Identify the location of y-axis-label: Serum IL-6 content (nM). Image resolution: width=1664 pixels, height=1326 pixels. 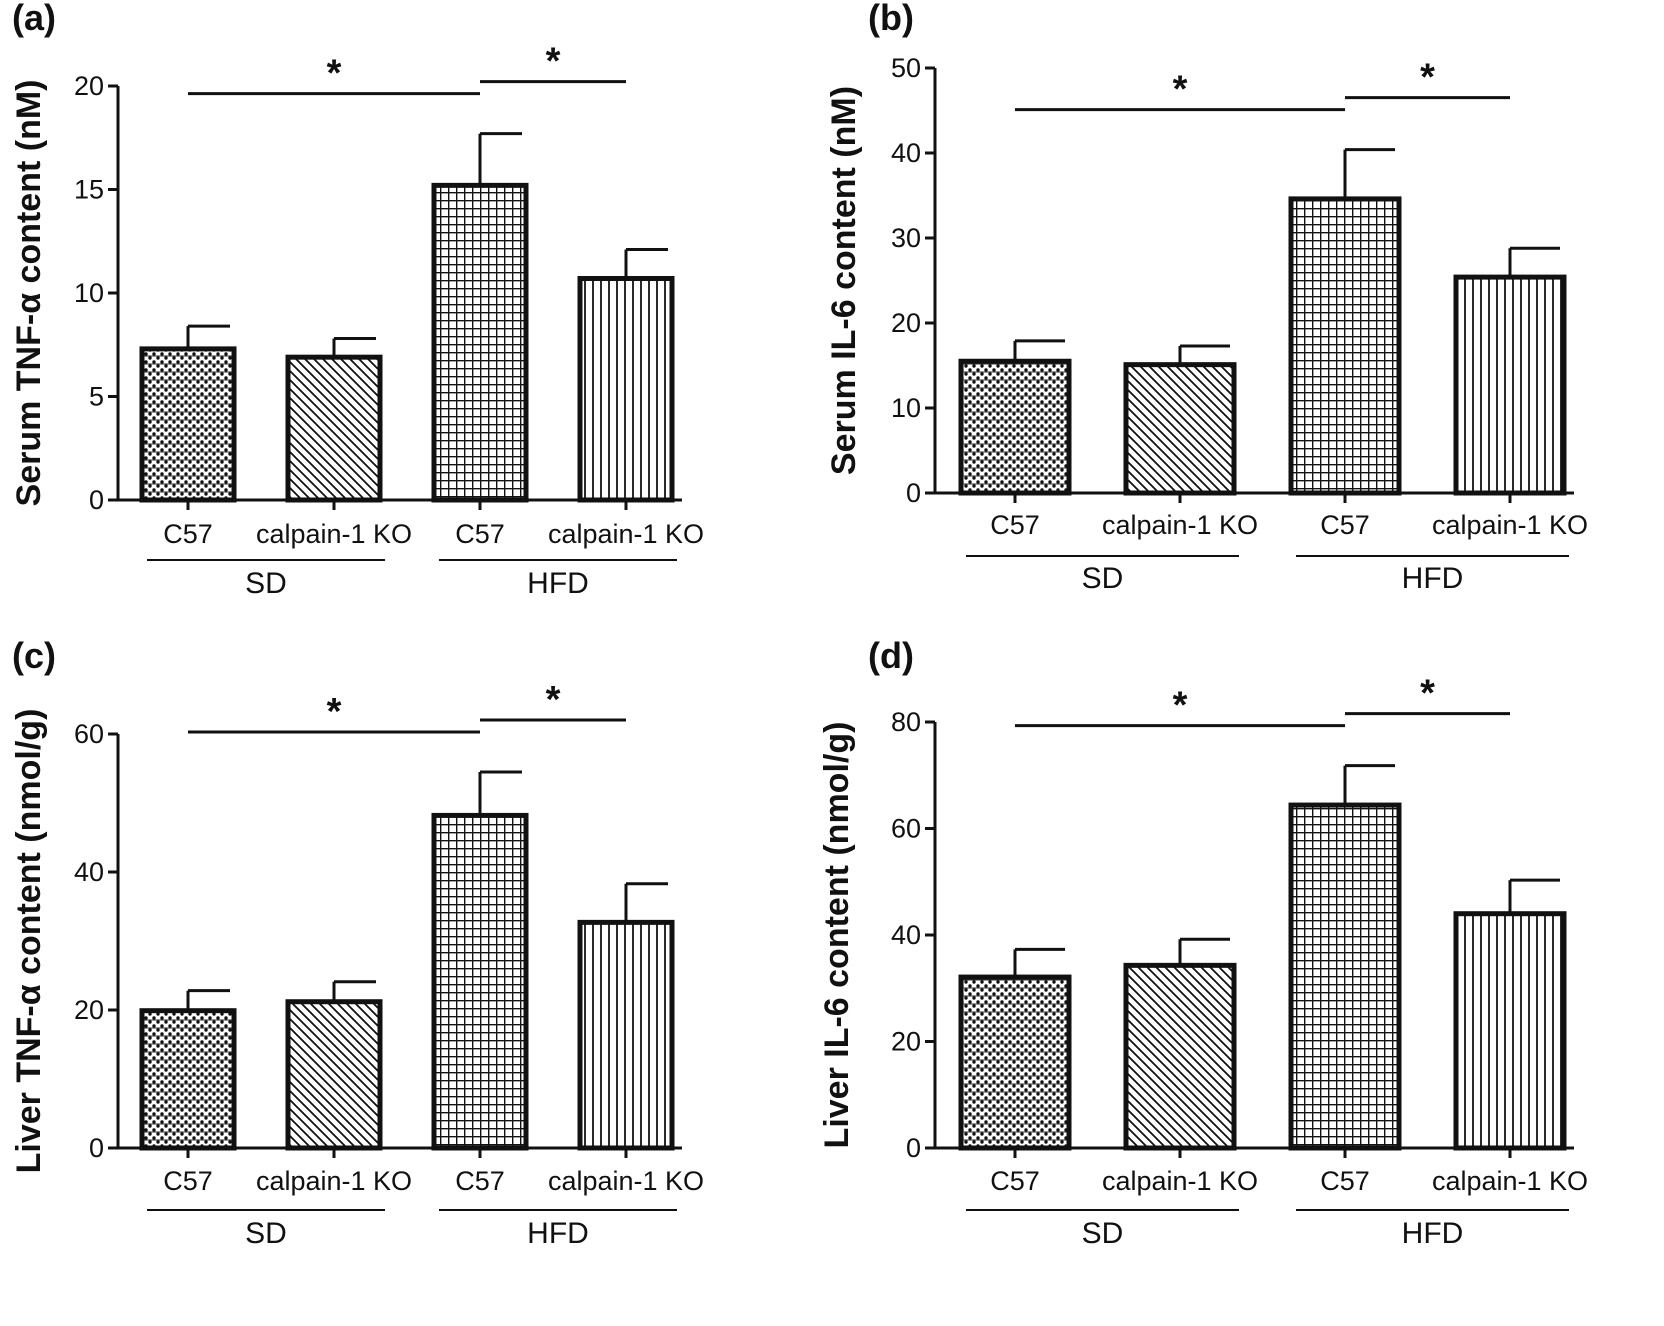
(844, 280).